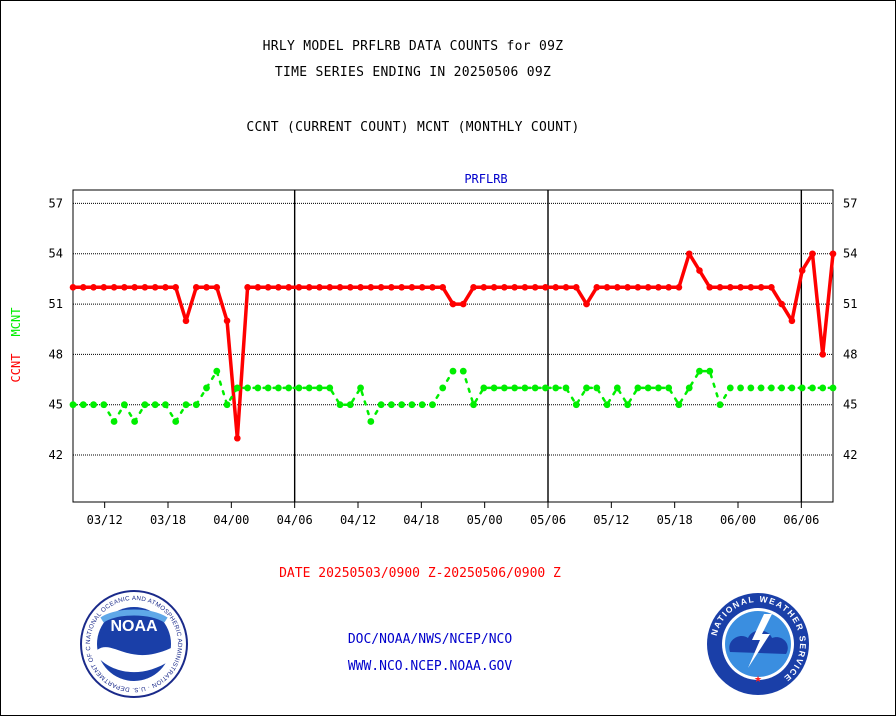 This screenshot has height=716, width=896. What do you see at coordinates (56, 304) in the screenshot?
I see `y-tick-left-51: 51` at bounding box center [56, 304].